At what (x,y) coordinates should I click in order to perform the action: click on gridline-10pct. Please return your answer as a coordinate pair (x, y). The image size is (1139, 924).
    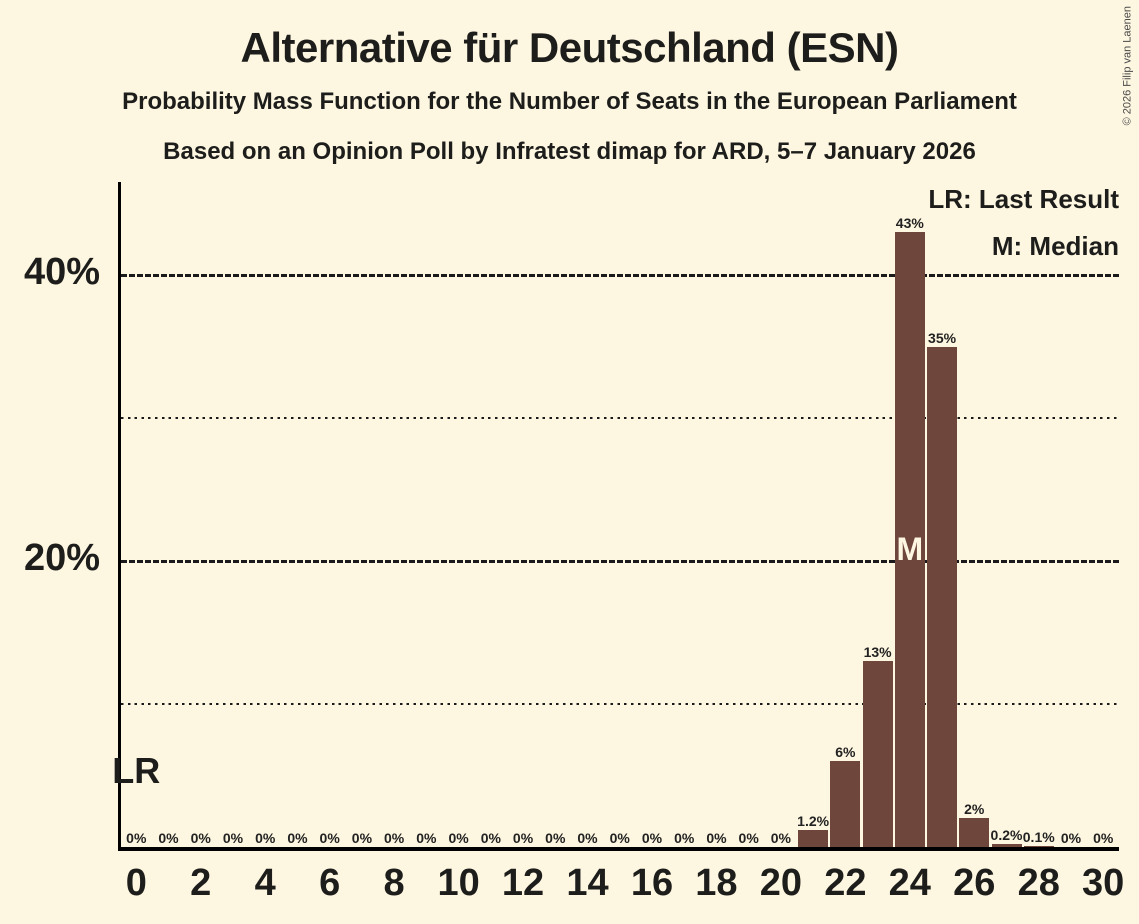
    Looking at the image, I should click on (620, 703).